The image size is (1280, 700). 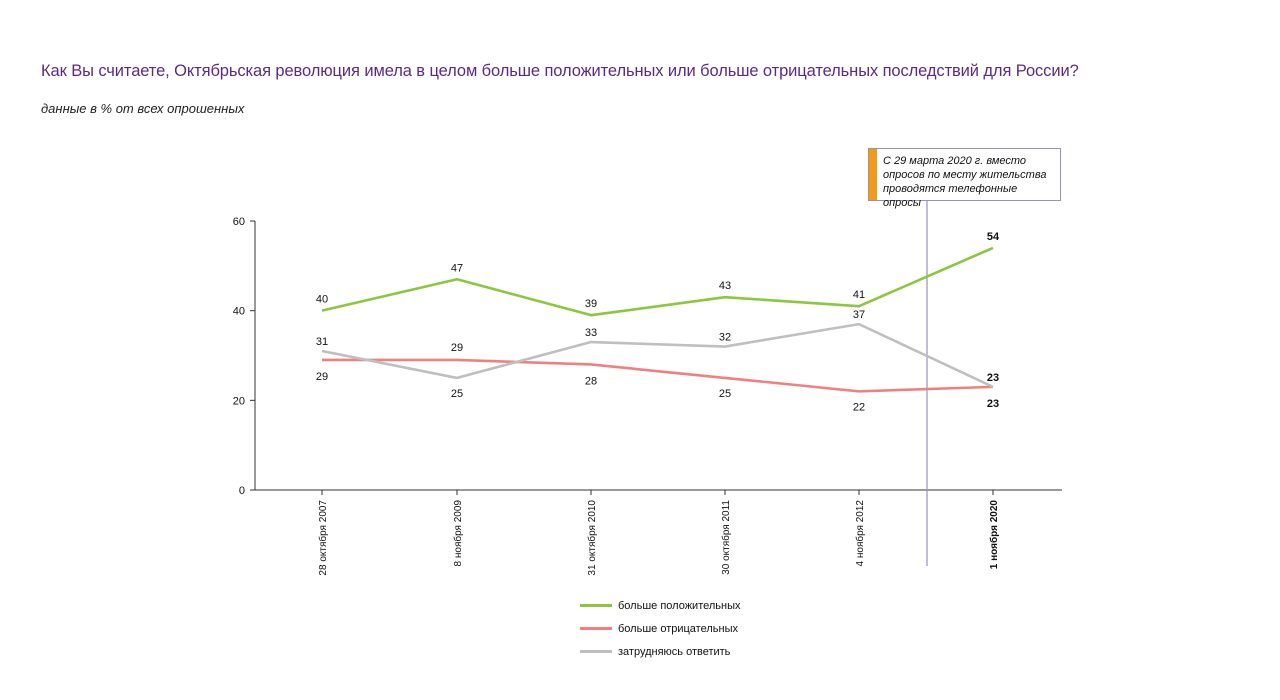 I want to click on chart-subtitle: данные в % от всех опрошенных, so click(x=143, y=108).